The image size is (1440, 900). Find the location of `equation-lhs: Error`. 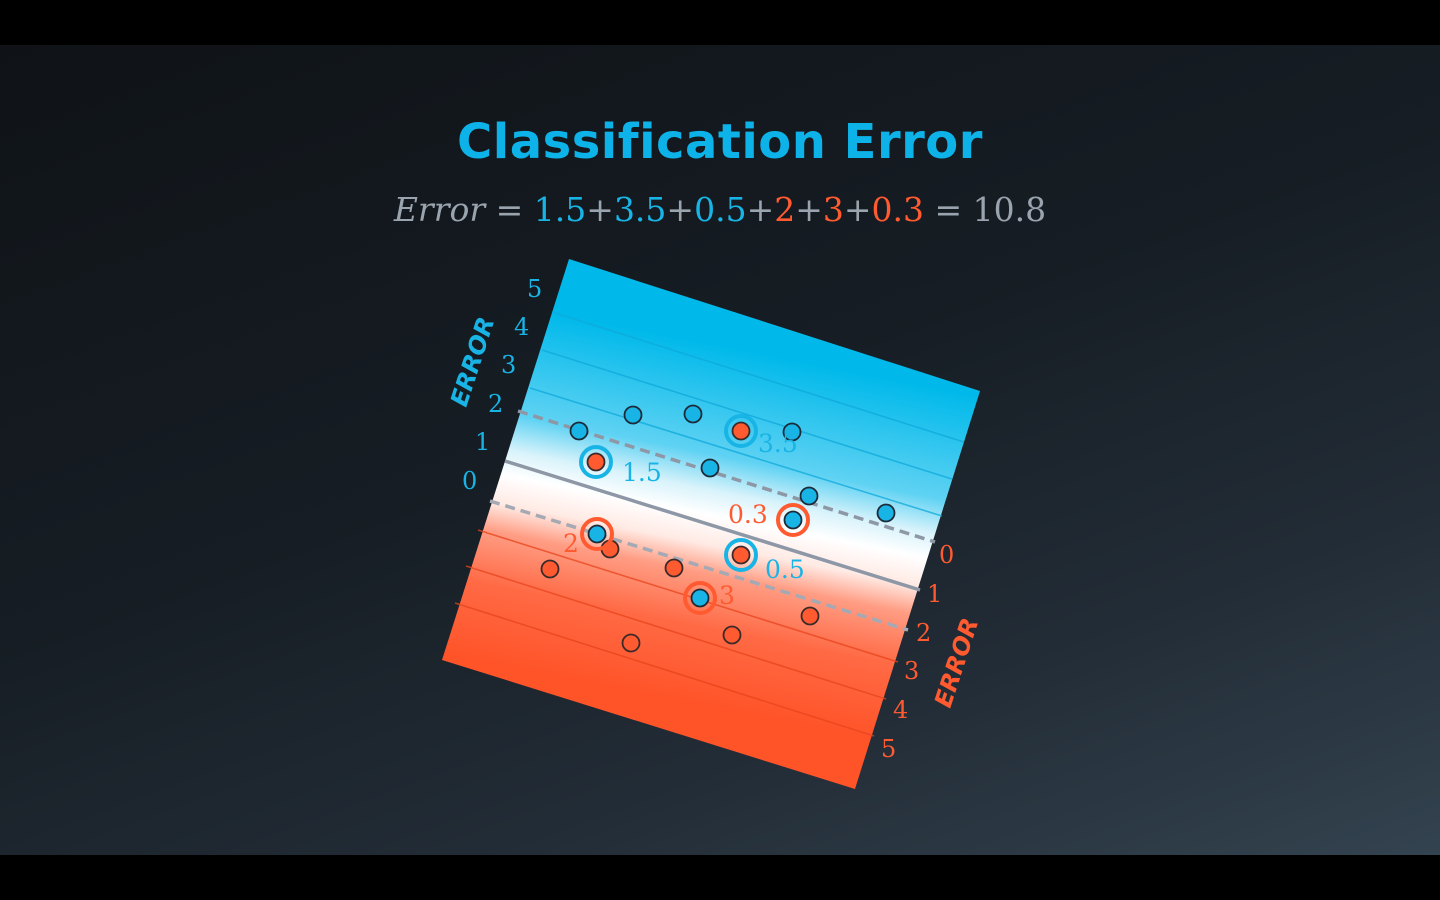

equation-lhs: Error is located at coordinates (439, 209).